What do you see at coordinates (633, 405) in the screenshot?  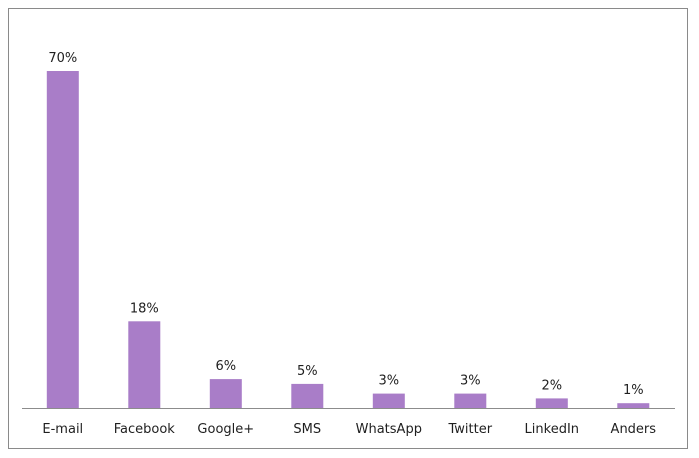 I see `bar-anders` at bounding box center [633, 405].